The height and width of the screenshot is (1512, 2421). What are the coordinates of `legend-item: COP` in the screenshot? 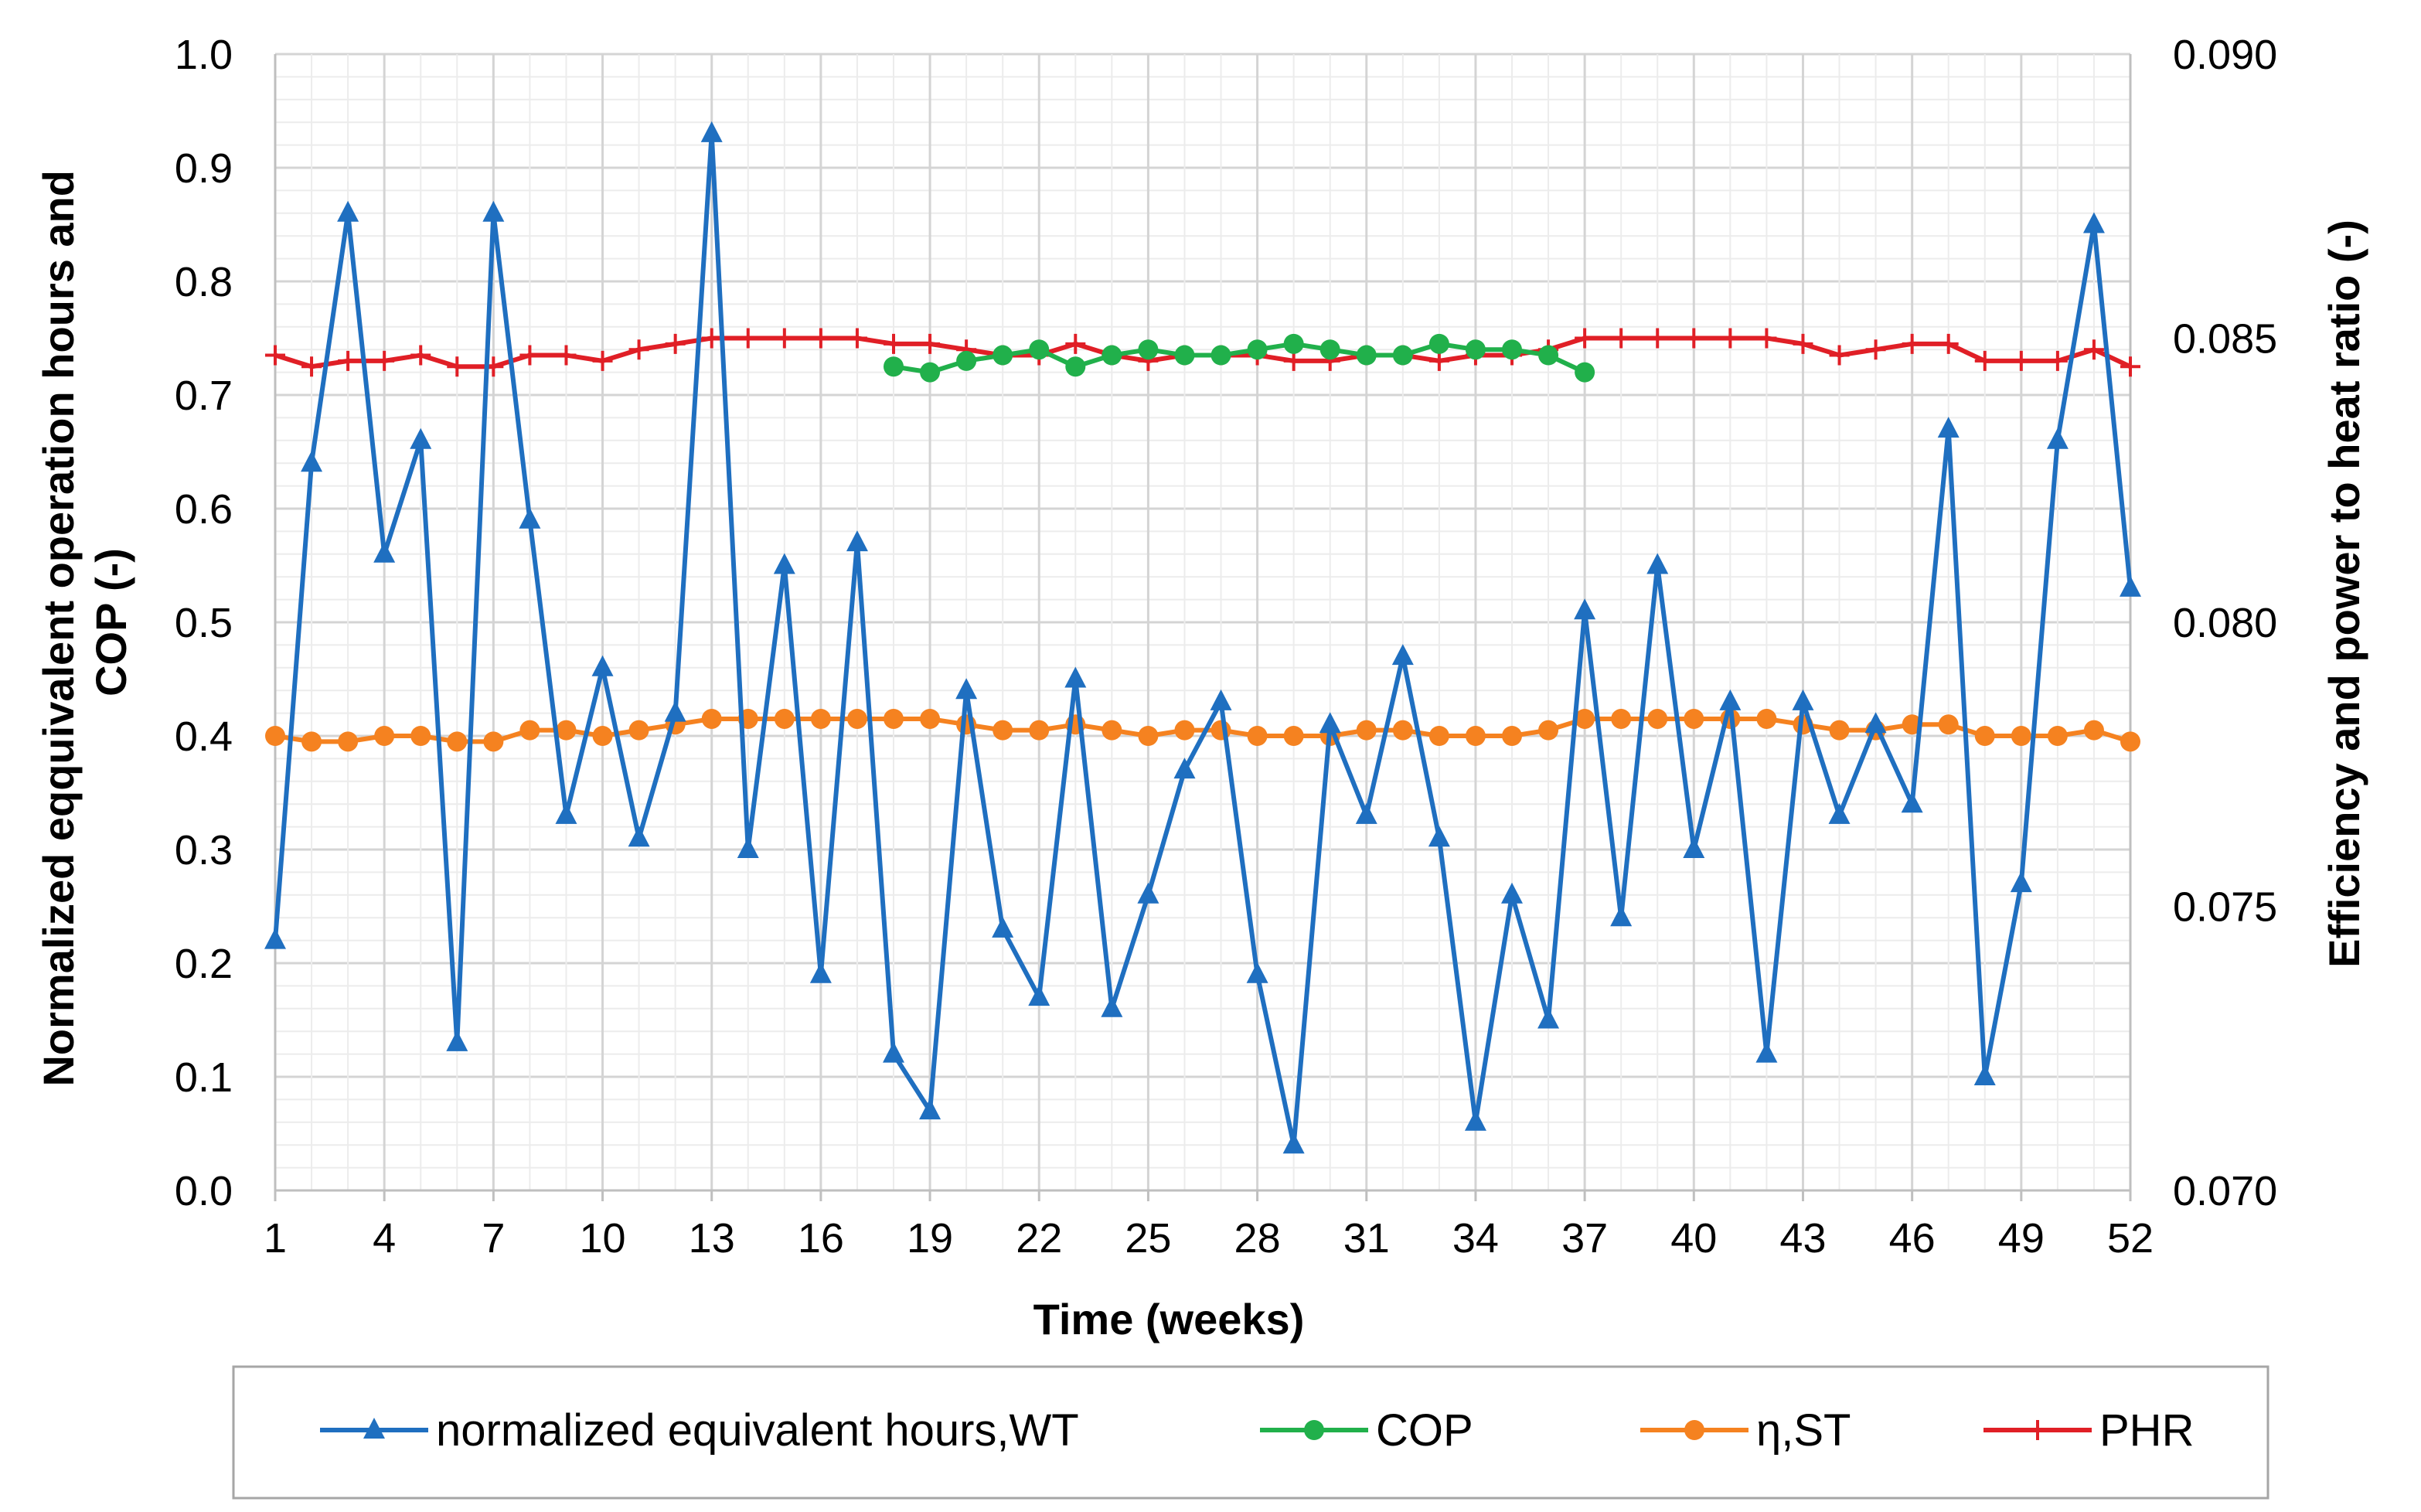 It's located at (1366, 1430).